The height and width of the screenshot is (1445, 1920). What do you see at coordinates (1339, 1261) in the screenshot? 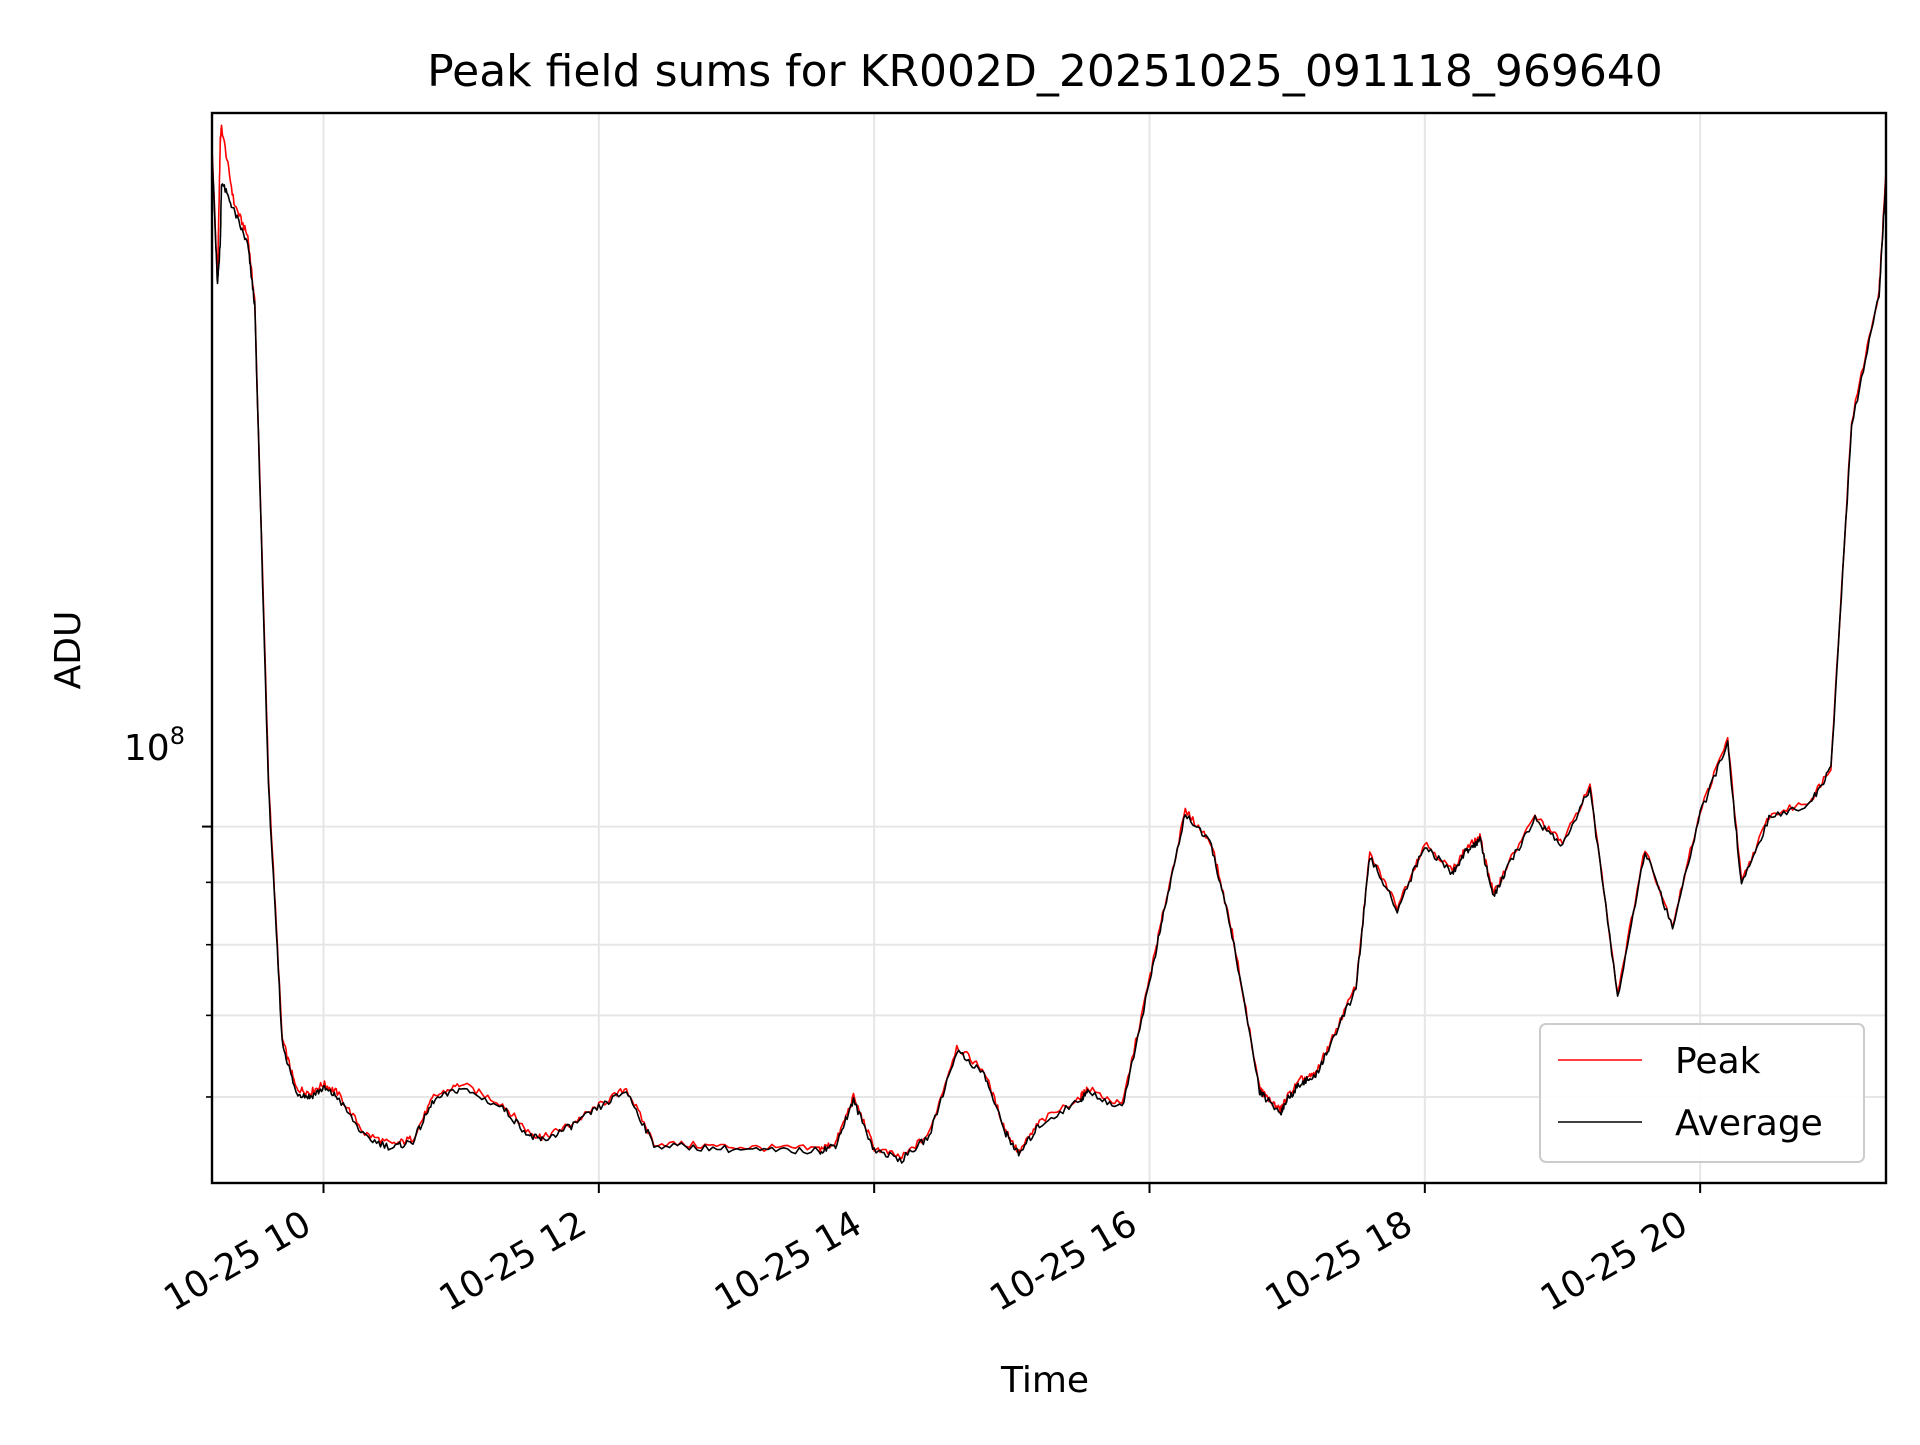
I see `x-tick-label: 10-25 18` at bounding box center [1339, 1261].